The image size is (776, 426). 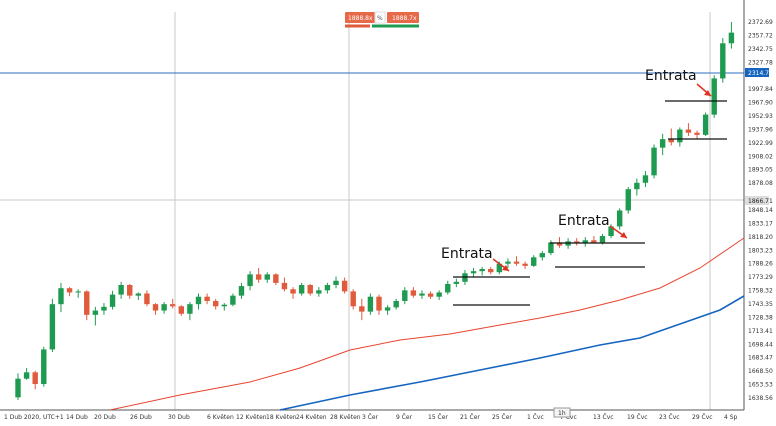 What do you see at coordinates (311, 417) in the screenshot?
I see `x-tick-label: 24 Květen` at bounding box center [311, 417].